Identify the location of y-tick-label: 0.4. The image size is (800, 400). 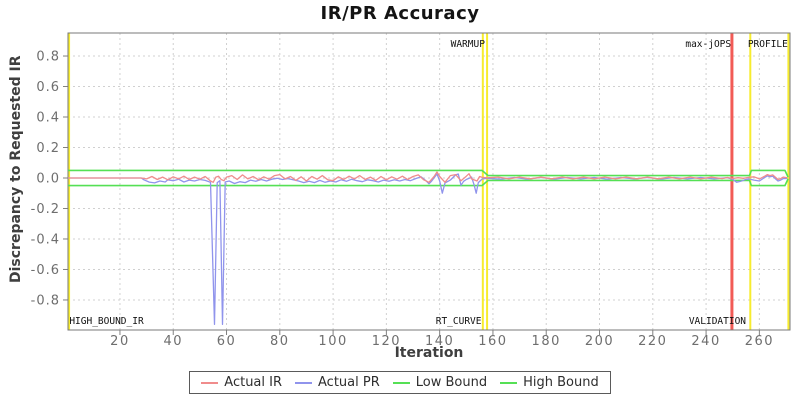
(48, 118).